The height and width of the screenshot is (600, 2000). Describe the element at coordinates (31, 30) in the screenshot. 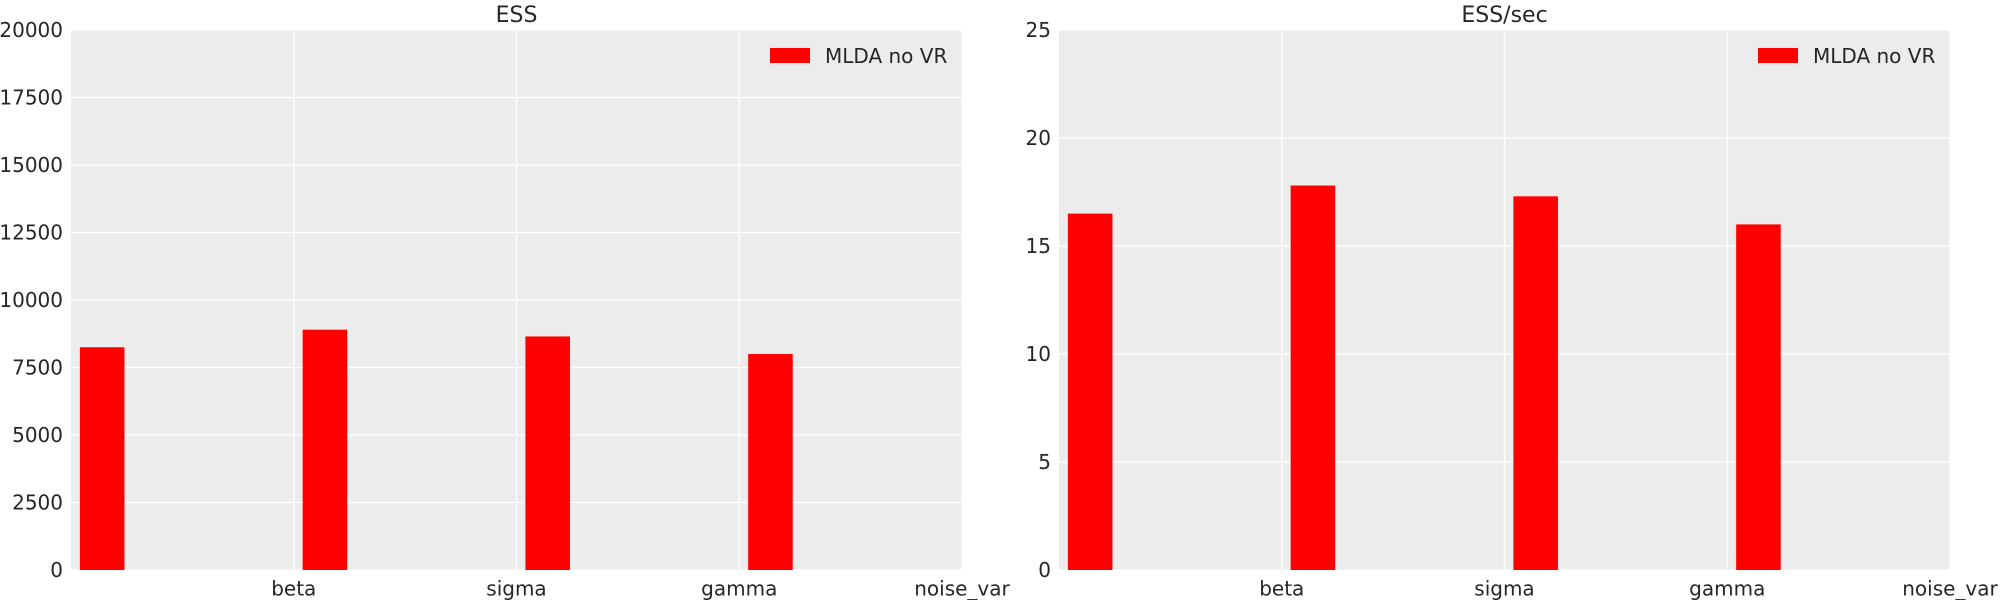

I see `y-tick-label: 20000` at that location.